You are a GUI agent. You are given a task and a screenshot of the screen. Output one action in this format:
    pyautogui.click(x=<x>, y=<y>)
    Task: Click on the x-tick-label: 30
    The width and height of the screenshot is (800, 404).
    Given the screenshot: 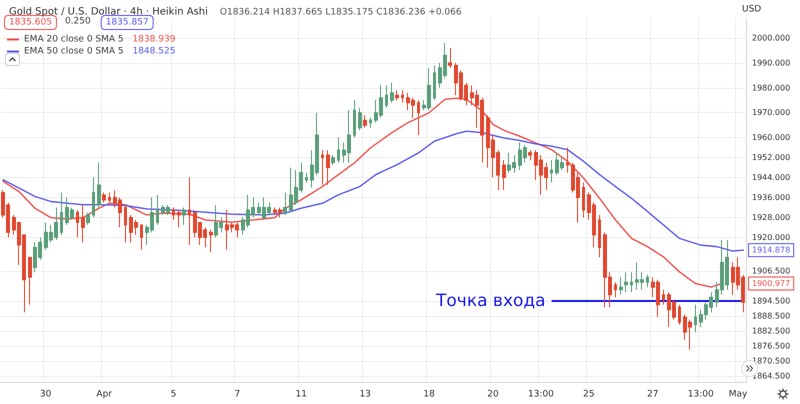 What is the action you would take?
    pyautogui.click(x=46, y=395)
    